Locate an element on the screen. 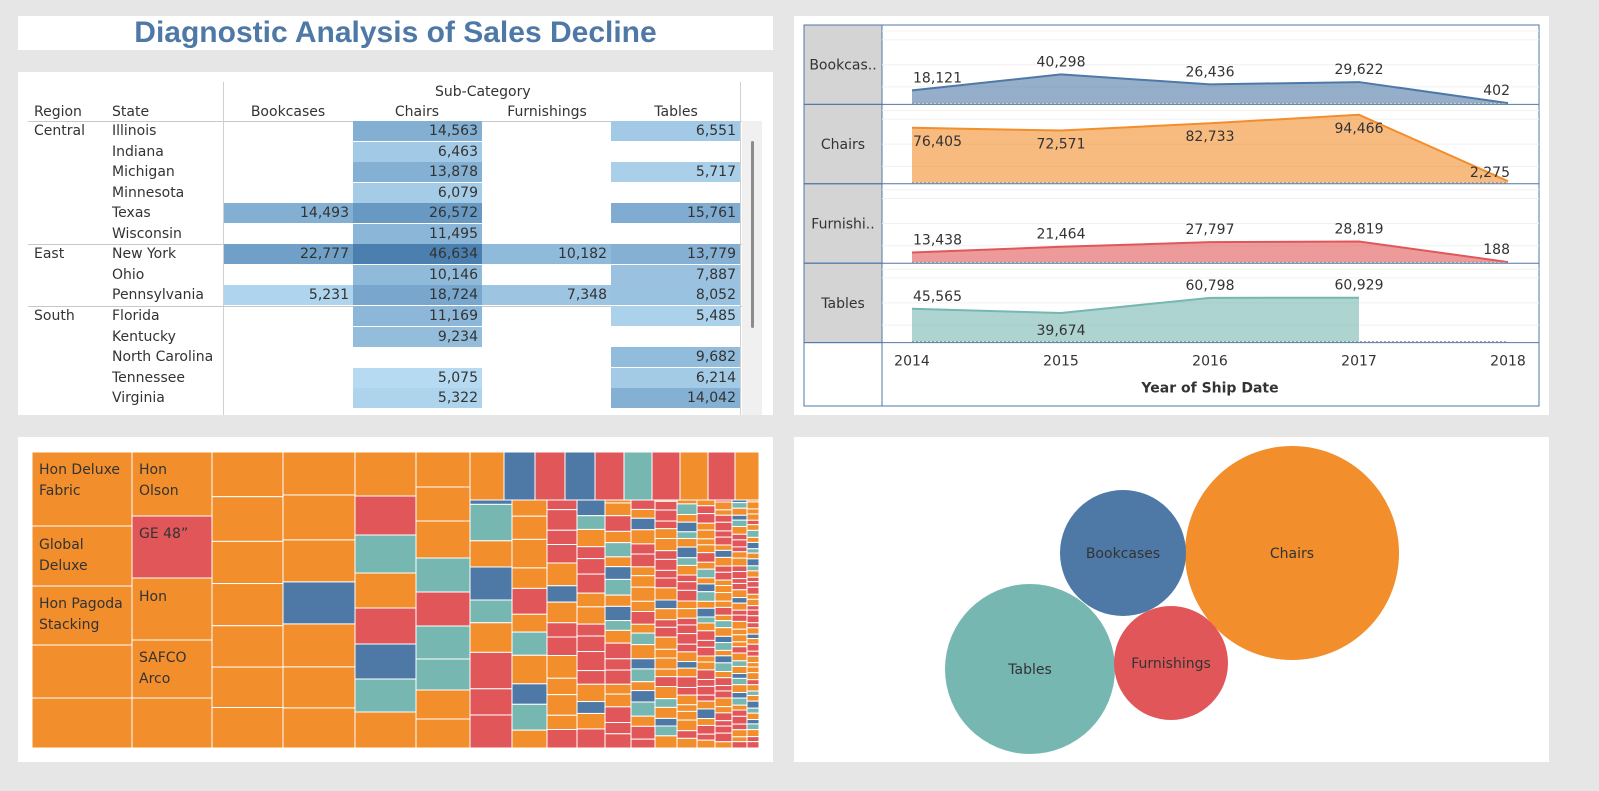 The image size is (1599, 791). treemap-label: Global Deluxe is located at coordinates (63, 555).